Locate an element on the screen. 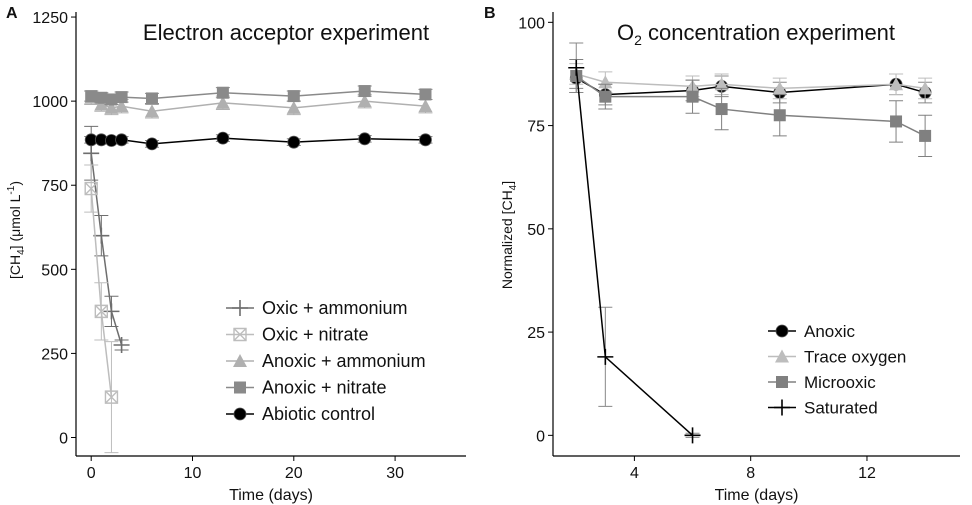  y-tick-label: 750 is located at coordinates (54, 186).